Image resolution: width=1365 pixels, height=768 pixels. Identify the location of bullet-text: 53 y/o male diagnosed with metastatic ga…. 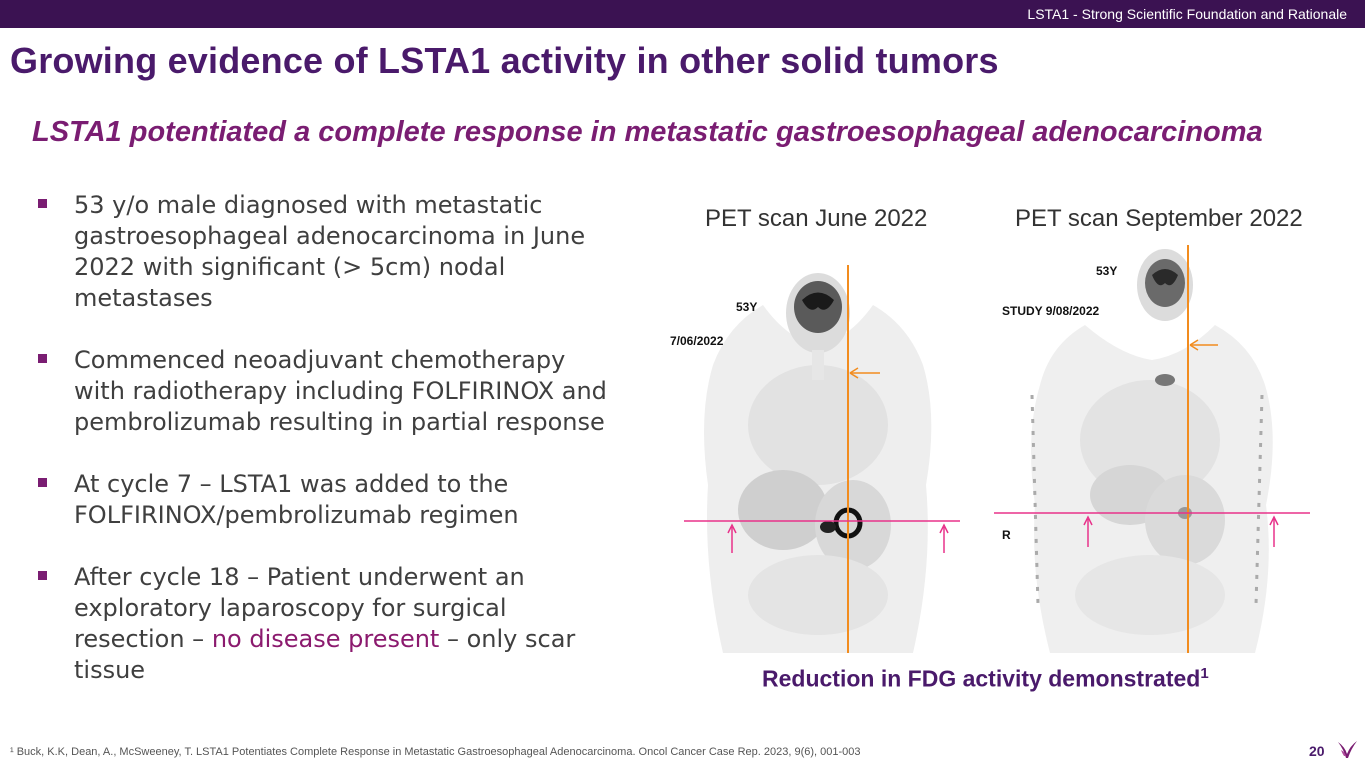
(330, 251).